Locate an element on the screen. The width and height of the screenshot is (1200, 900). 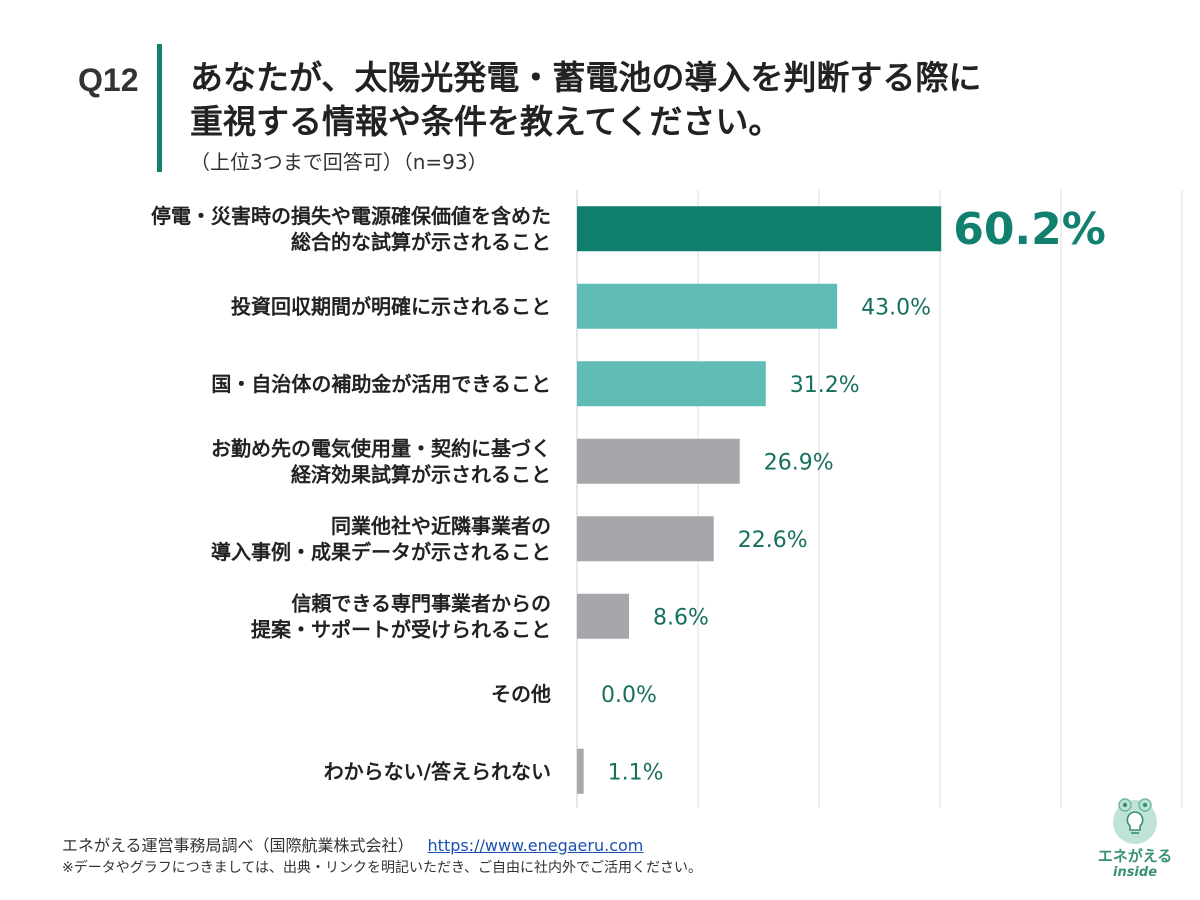
category-label: お勤め先の電気使用量・契約に基づく is located at coordinates (381, 448).